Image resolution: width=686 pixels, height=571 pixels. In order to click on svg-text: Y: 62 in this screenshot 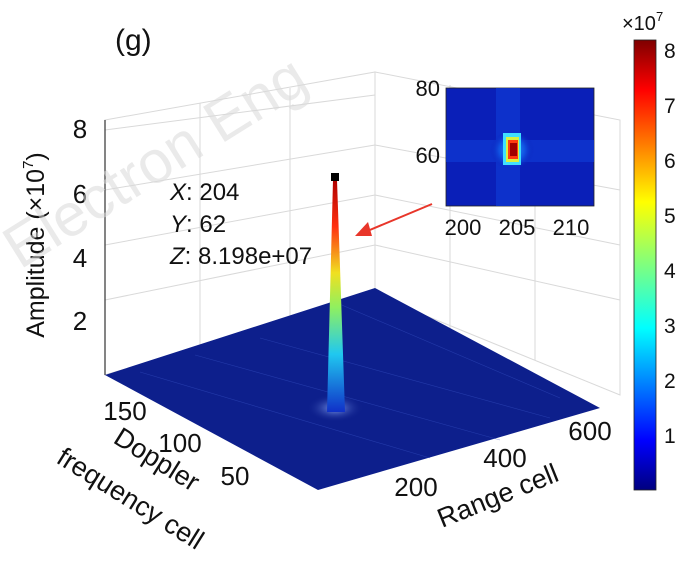, I will do `click(198, 224)`.